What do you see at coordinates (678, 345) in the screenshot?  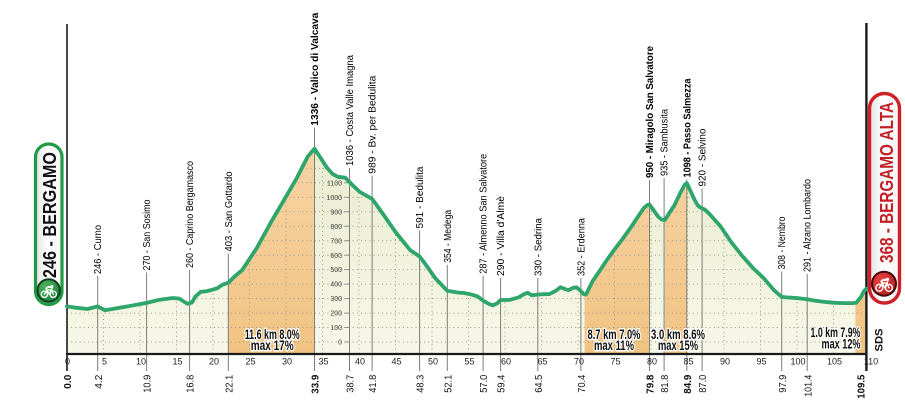 I see `svg-text: max 15%` at bounding box center [678, 345].